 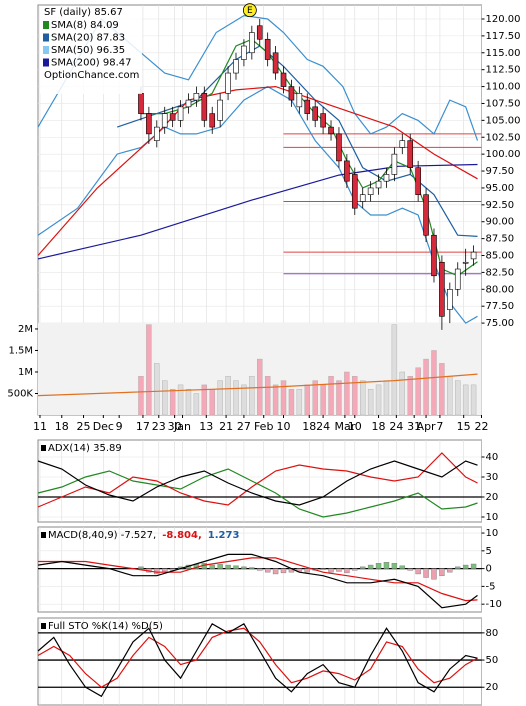 What do you see at coordinates (439, 426) in the screenshot?
I see `x-tick-label: 7` at bounding box center [439, 426].